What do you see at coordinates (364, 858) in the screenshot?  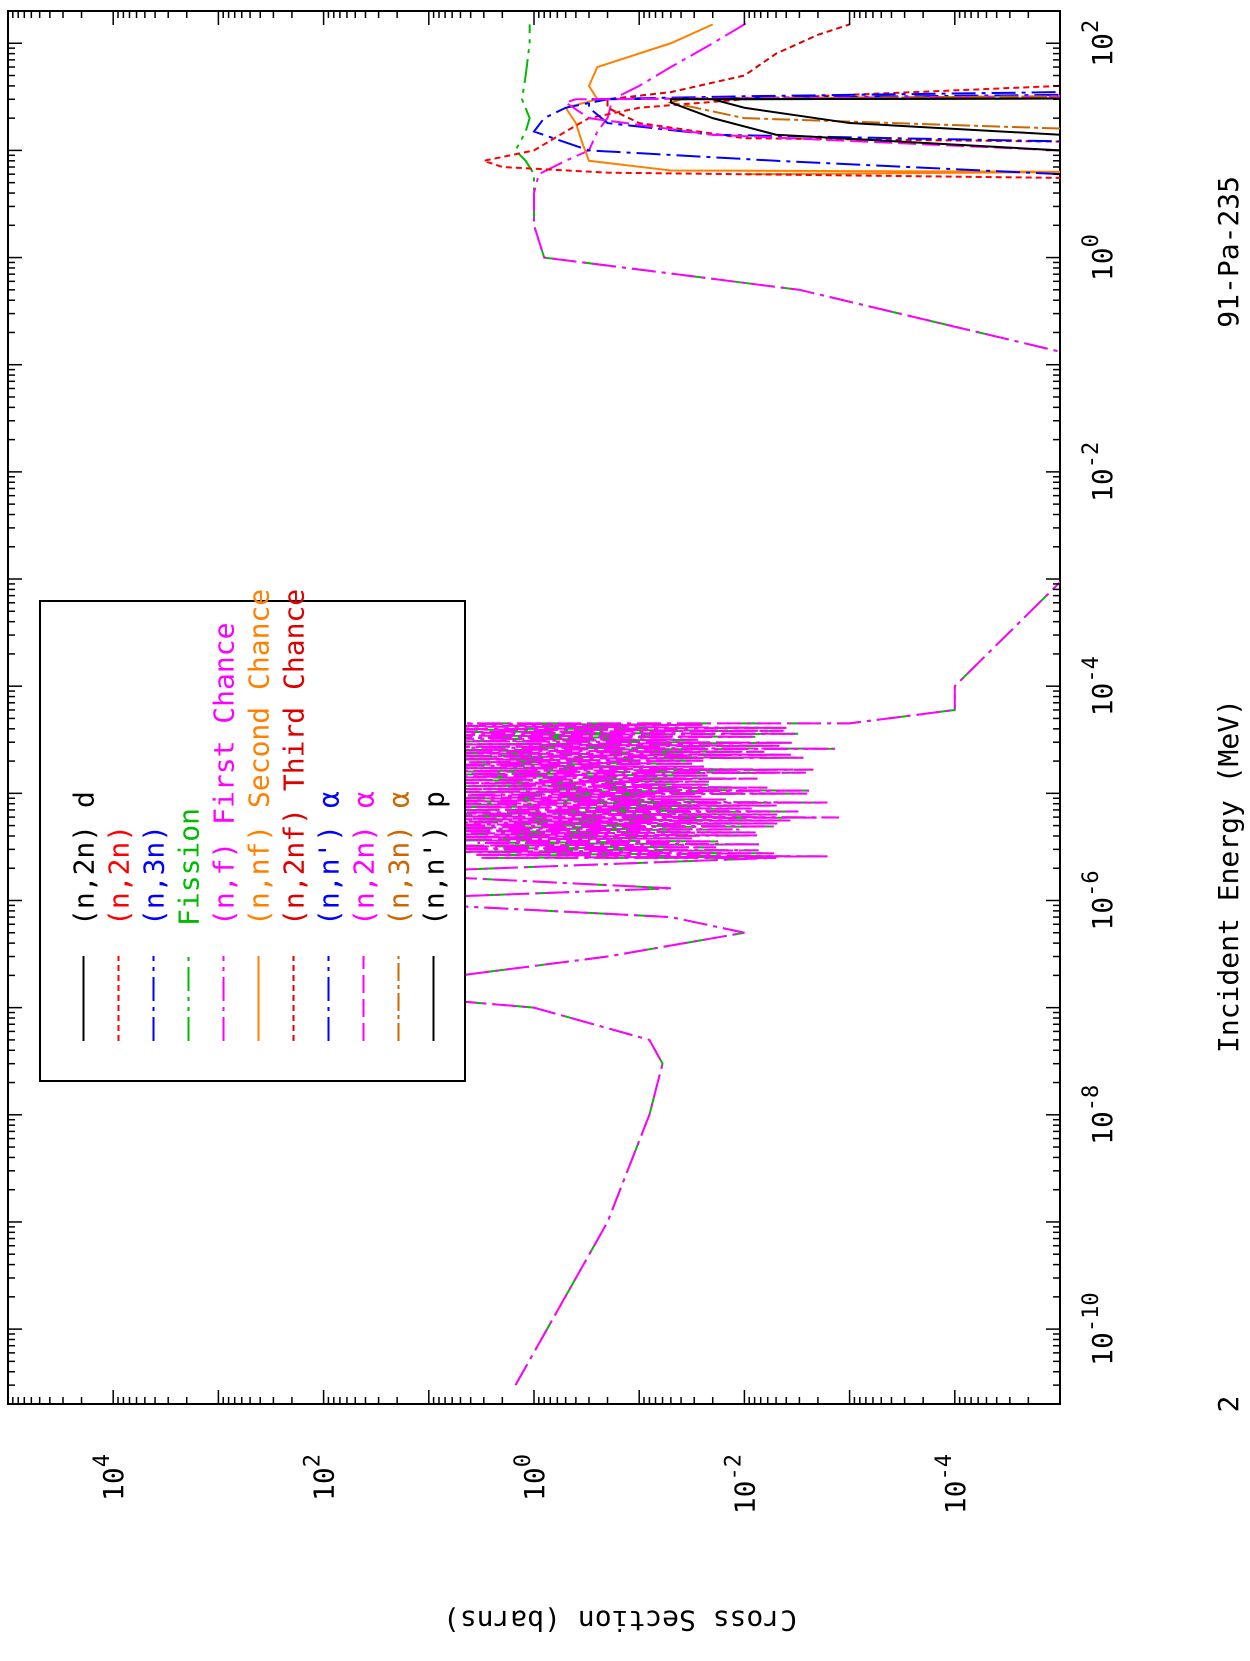 I see `legend-label: (n,2n) α` at bounding box center [364, 858].